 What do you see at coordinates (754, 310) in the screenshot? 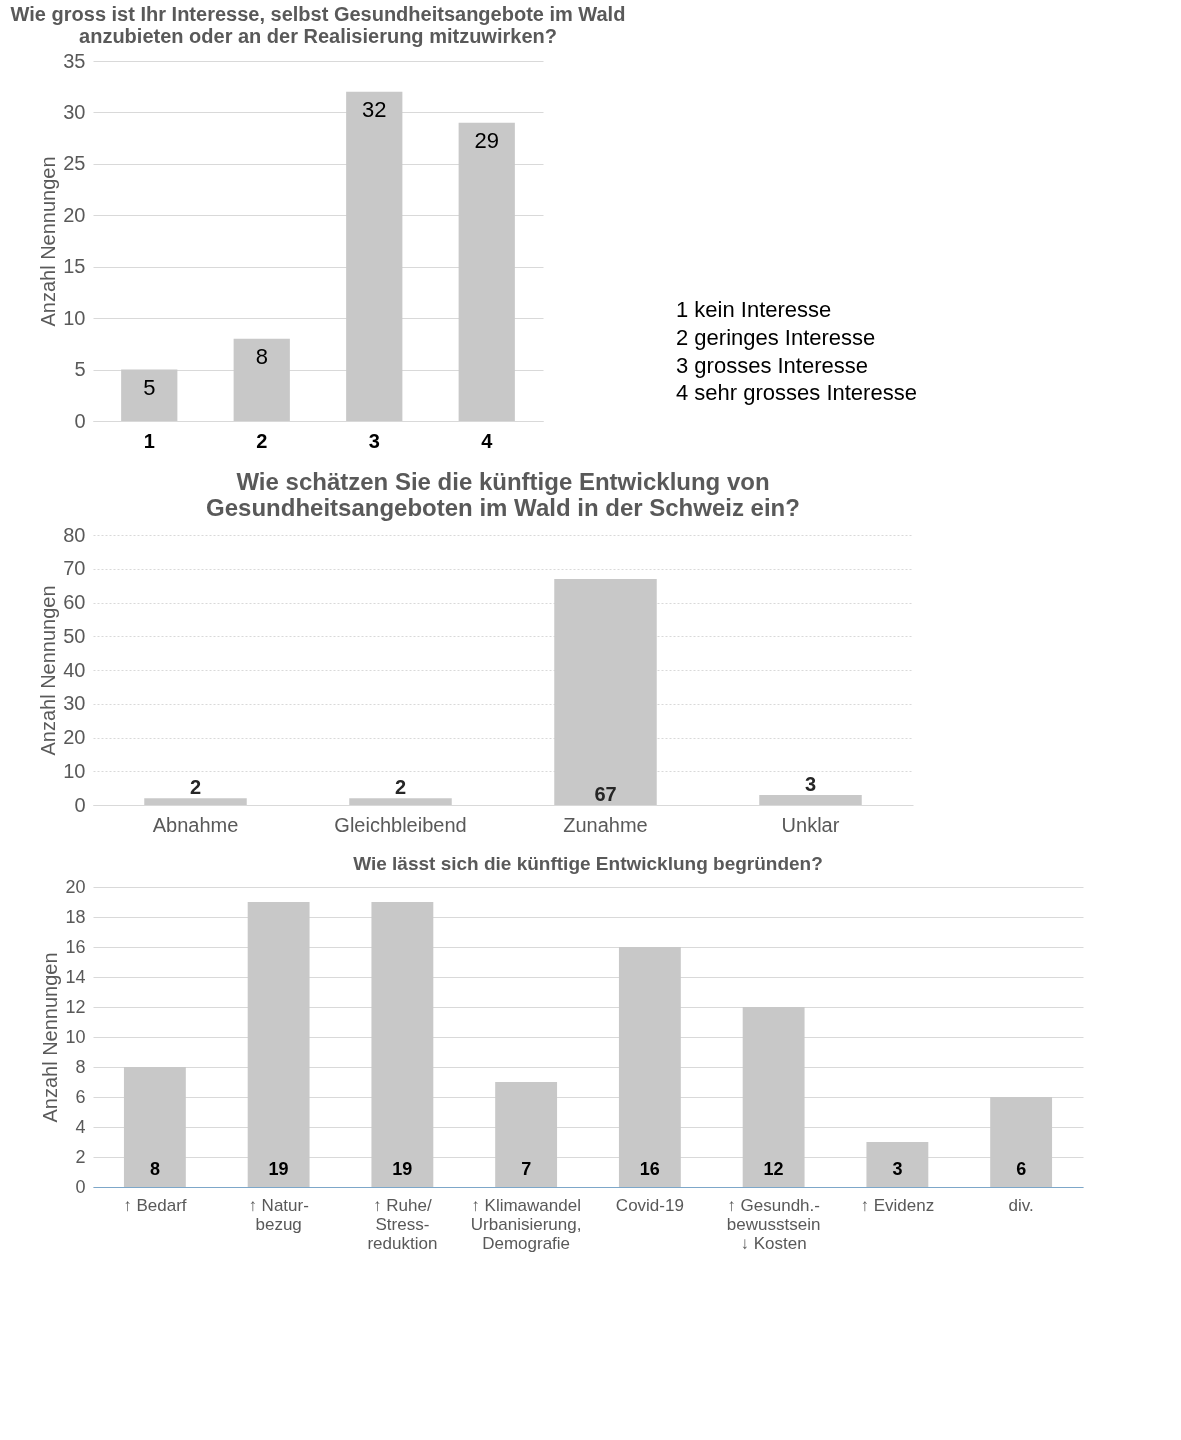
I see `text: 1 kein Interesse` at bounding box center [754, 310].